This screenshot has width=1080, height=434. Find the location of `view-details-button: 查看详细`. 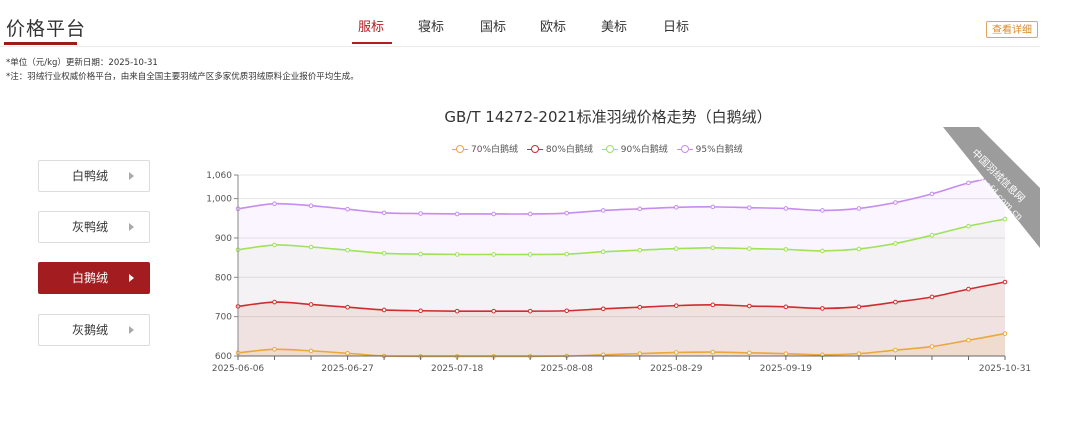

view-details-button: 查看详细 is located at coordinates (1012, 29).